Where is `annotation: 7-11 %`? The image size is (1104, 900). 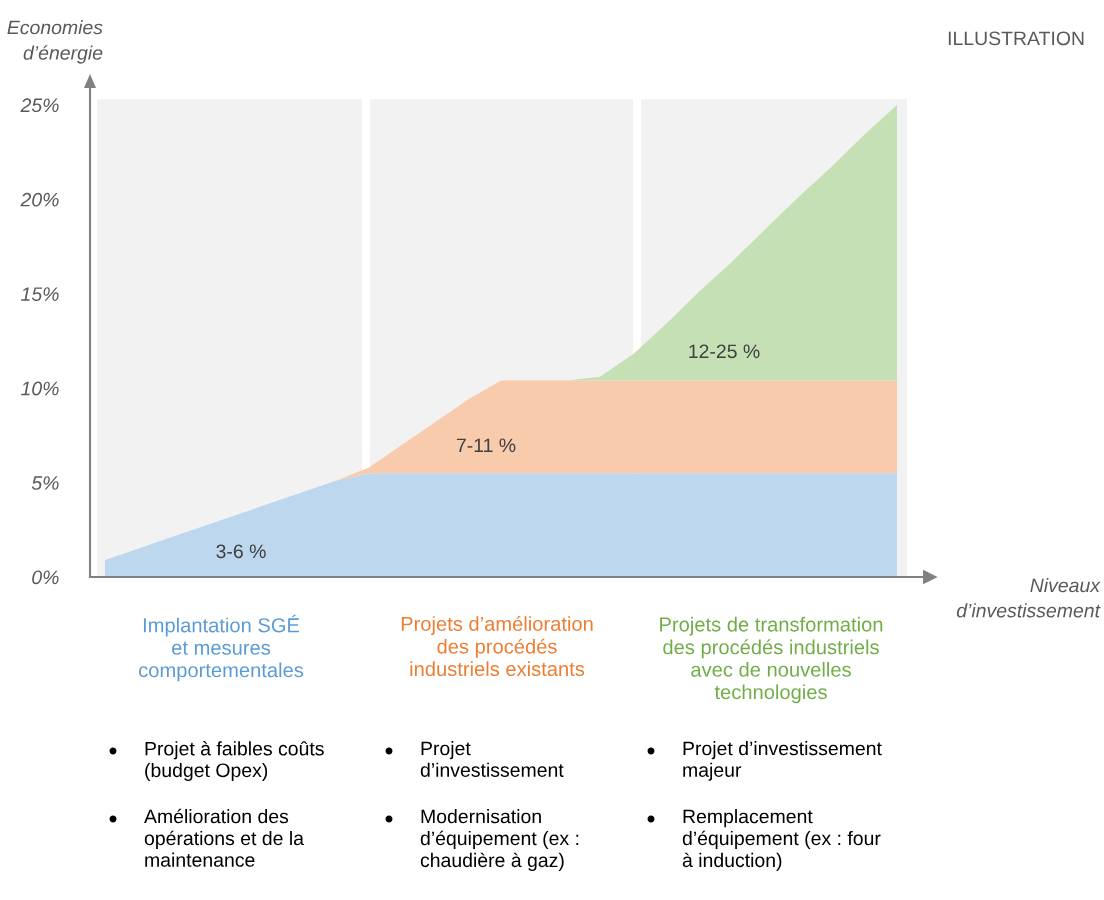 annotation: 7-11 % is located at coordinates (486, 445).